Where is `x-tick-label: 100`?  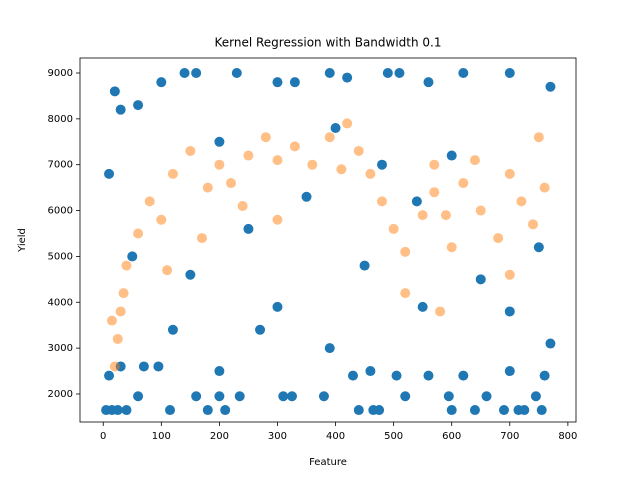 x-tick-label: 100 is located at coordinates (161, 436).